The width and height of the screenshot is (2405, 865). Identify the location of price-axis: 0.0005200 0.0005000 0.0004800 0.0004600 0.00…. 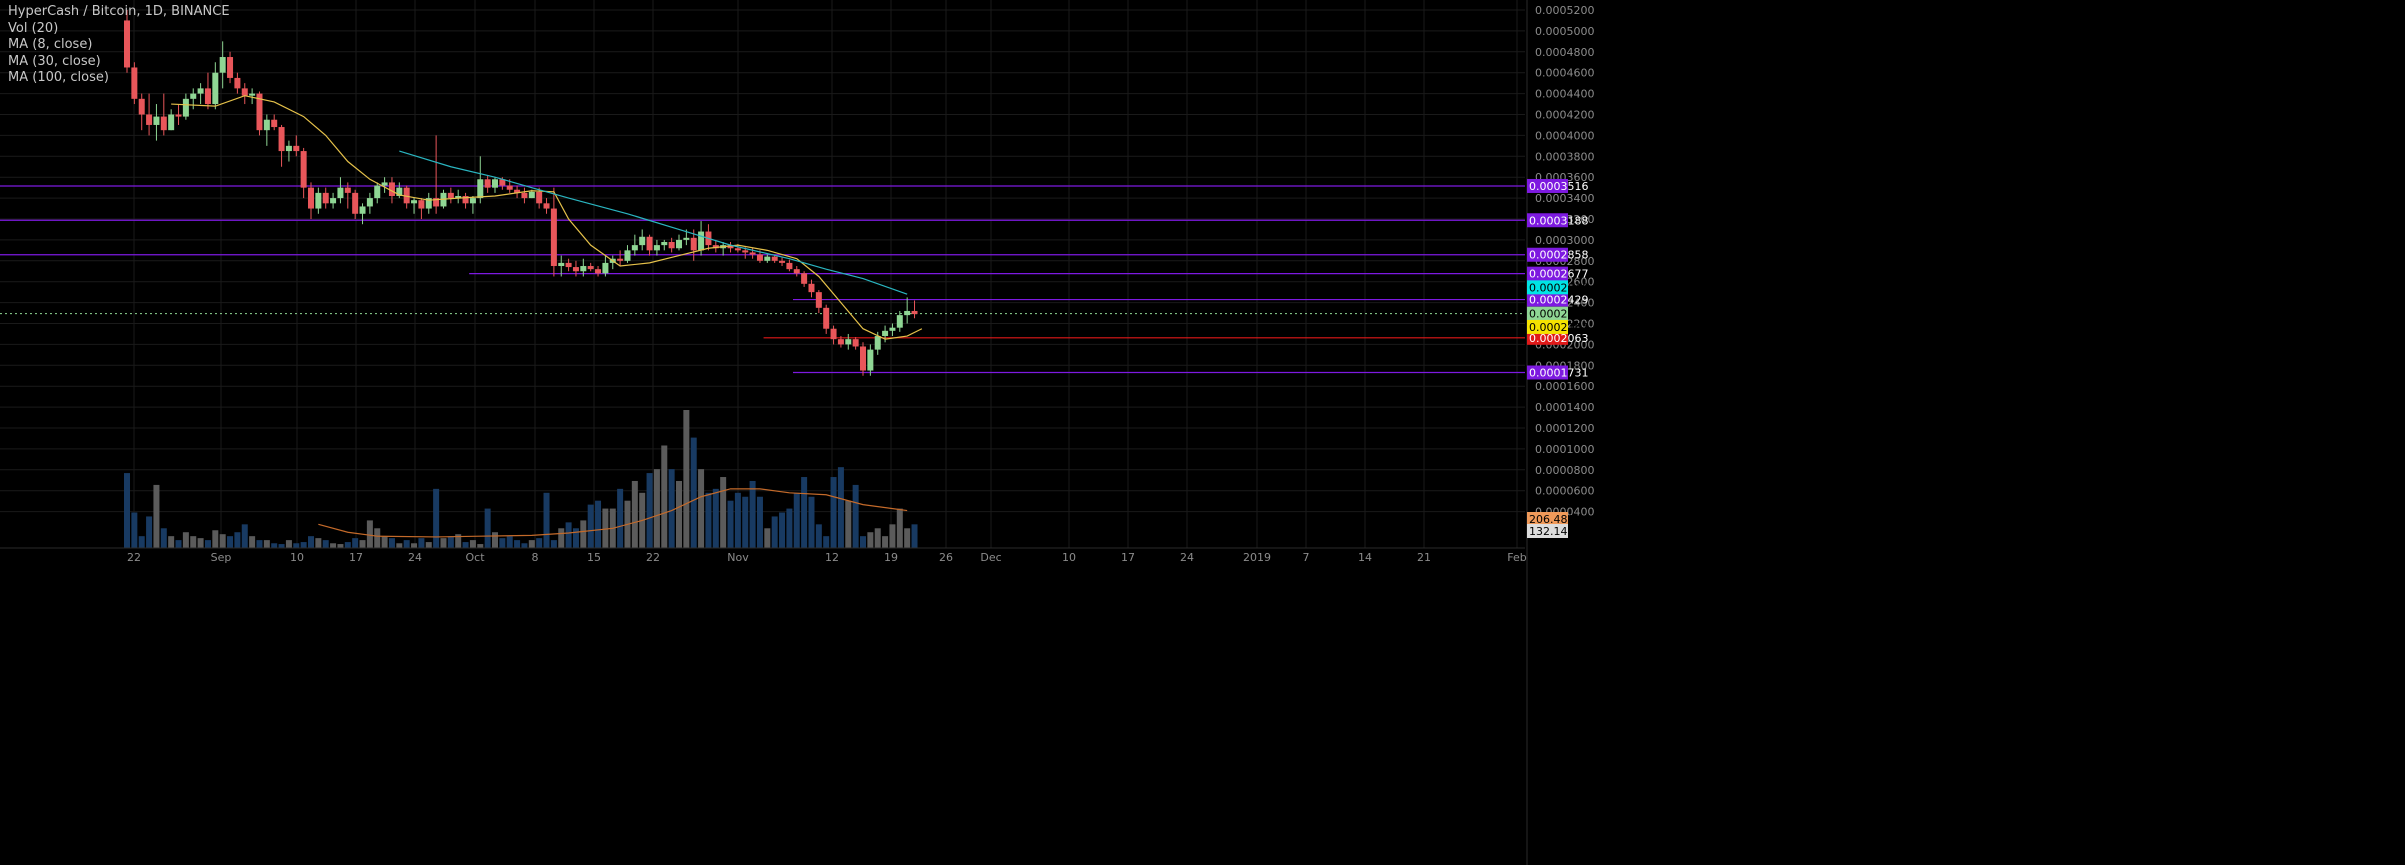
(1560, 432).